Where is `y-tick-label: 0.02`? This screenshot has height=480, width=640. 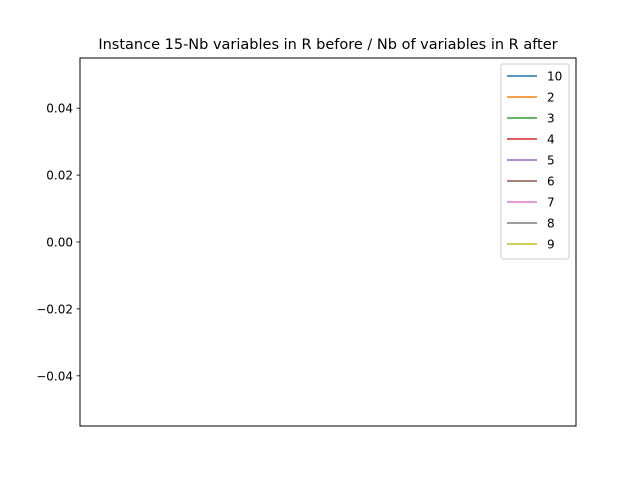
y-tick-label: 0.02 is located at coordinates (59, 176).